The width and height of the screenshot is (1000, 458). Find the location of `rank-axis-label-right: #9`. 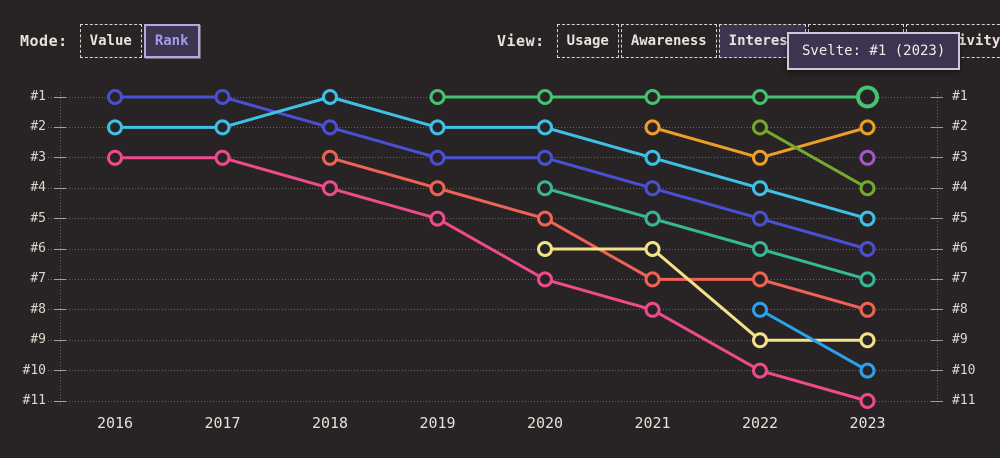

rank-axis-label-right: #9 is located at coordinates (960, 340).